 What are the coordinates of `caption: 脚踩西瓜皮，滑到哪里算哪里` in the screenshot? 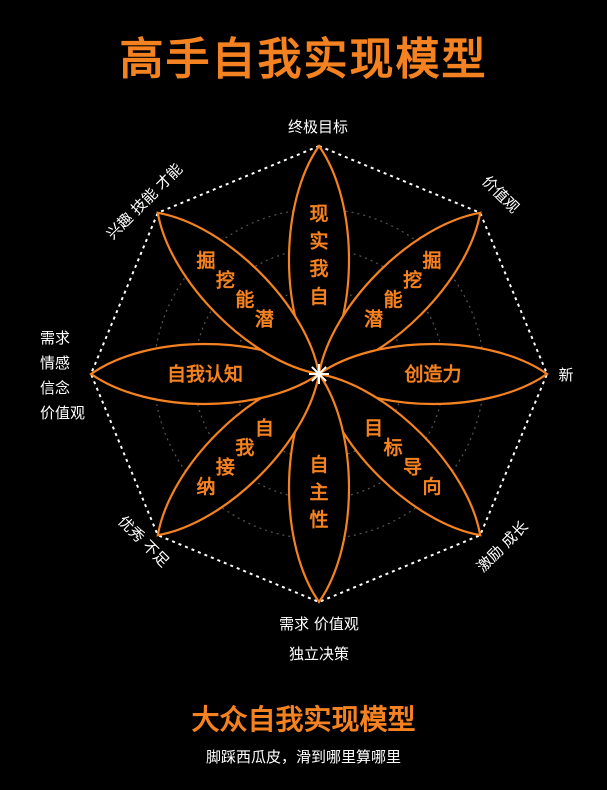 It's located at (303, 757).